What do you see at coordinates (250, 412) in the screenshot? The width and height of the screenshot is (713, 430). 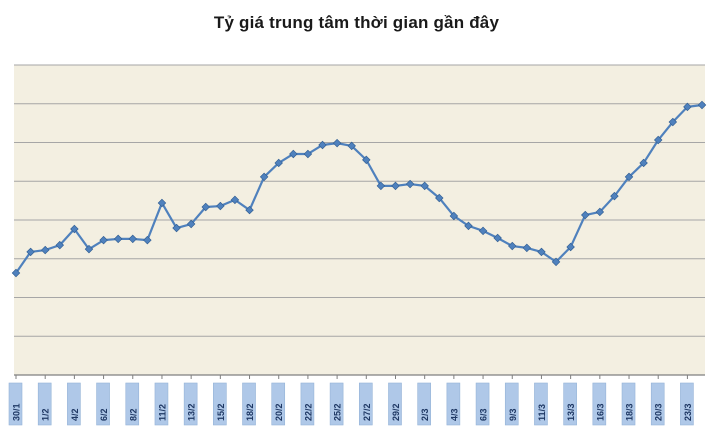 I see `x-axis-label-text: 18/2` at bounding box center [250, 412].